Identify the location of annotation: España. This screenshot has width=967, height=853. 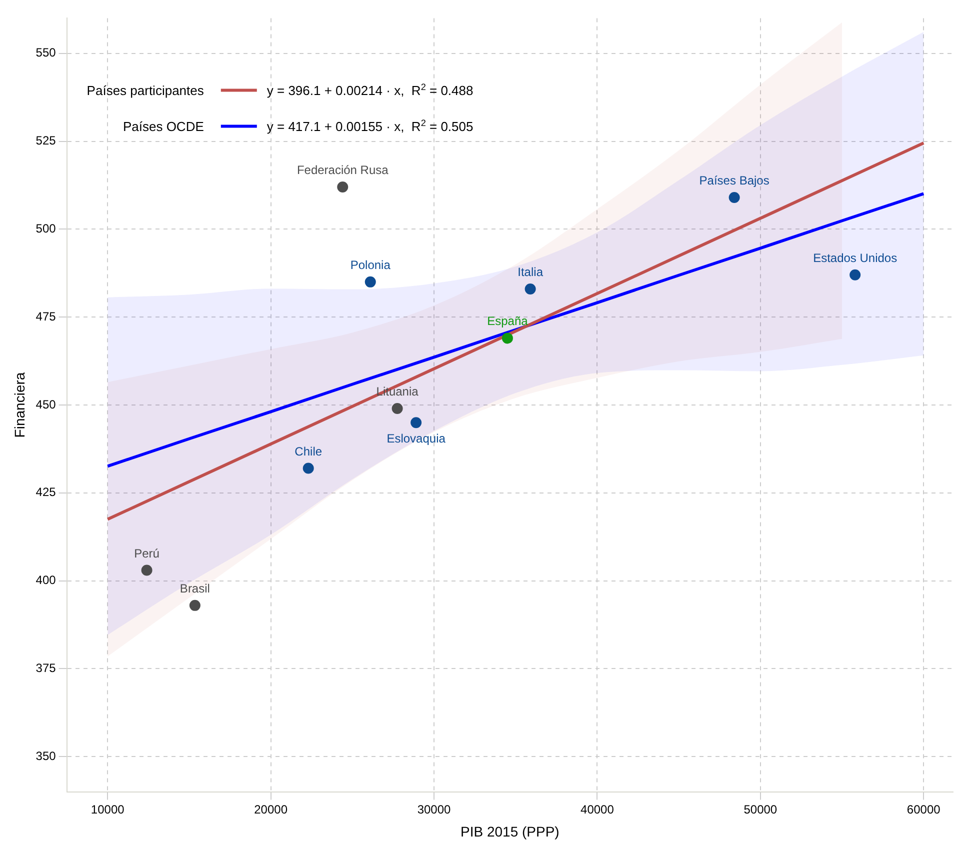
(507, 321).